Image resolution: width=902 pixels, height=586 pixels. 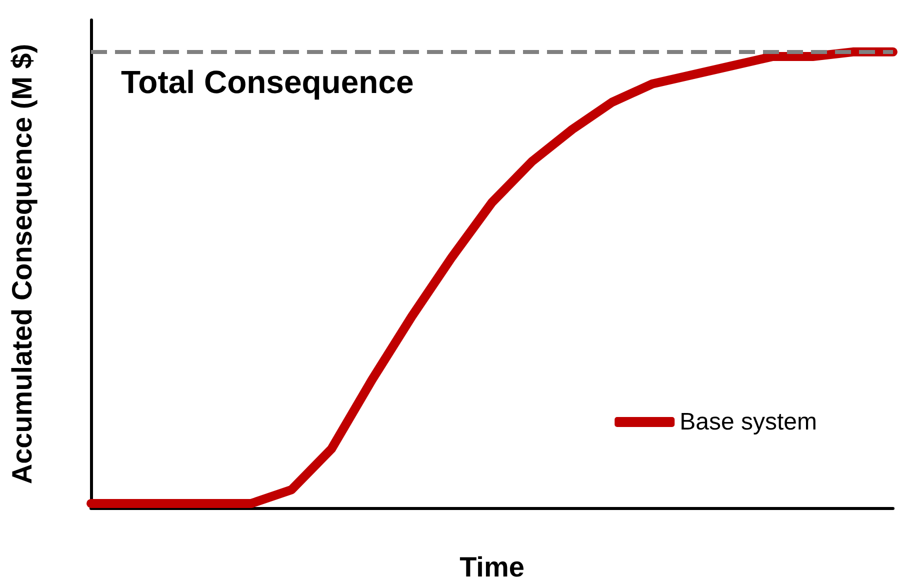 What do you see at coordinates (267, 82) in the screenshot?
I see `ref-line-label: Total Consequence` at bounding box center [267, 82].